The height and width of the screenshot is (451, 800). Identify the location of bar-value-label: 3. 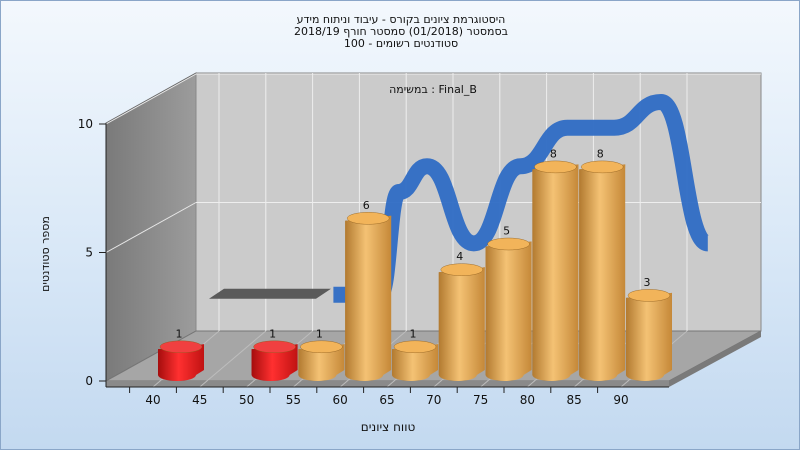
(647, 282).